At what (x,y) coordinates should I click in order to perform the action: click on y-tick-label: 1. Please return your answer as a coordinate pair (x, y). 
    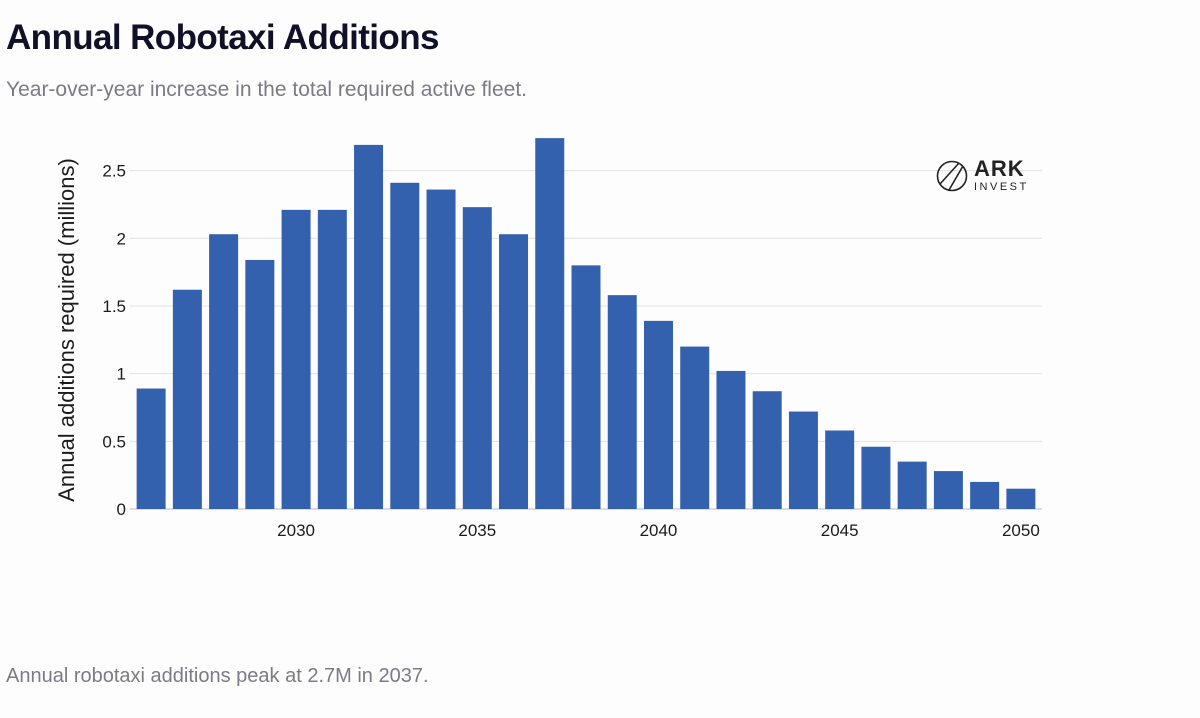
    Looking at the image, I should click on (121, 374).